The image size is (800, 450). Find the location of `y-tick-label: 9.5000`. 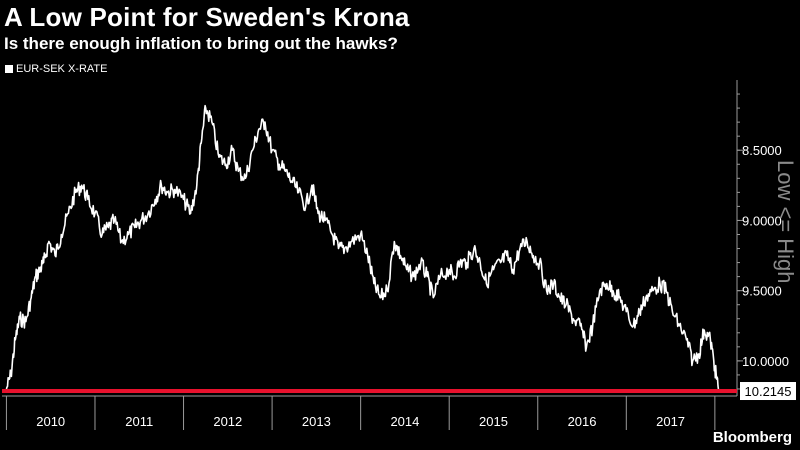

y-tick-label: 9.5000 is located at coordinates (762, 291).